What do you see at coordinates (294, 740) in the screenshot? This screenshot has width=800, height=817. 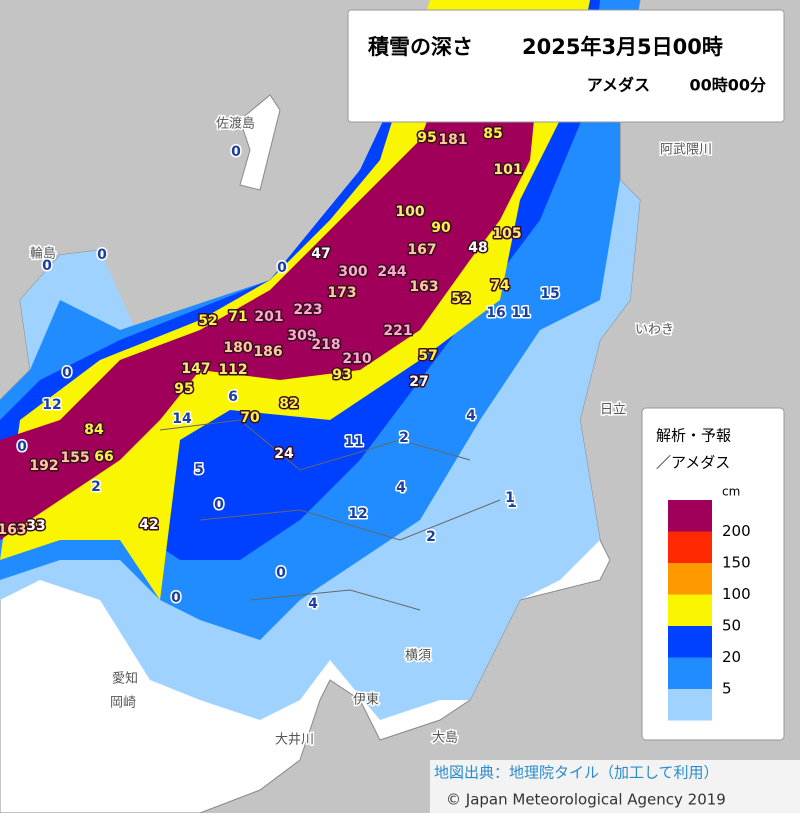 I see `place-name: 大井川` at bounding box center [294, 740].